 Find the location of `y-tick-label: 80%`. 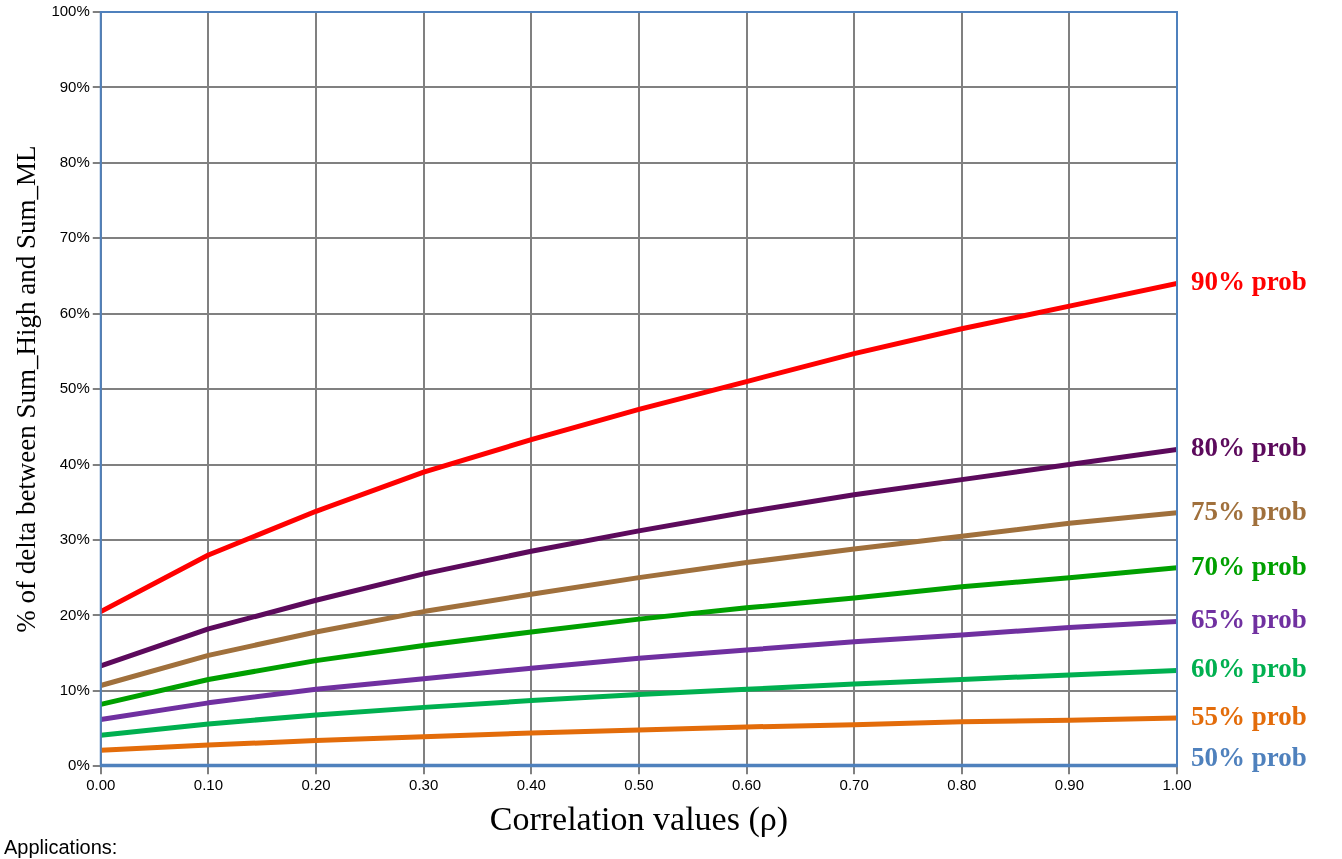

y-tick-label: 80% is located at coordinates (74, 161).